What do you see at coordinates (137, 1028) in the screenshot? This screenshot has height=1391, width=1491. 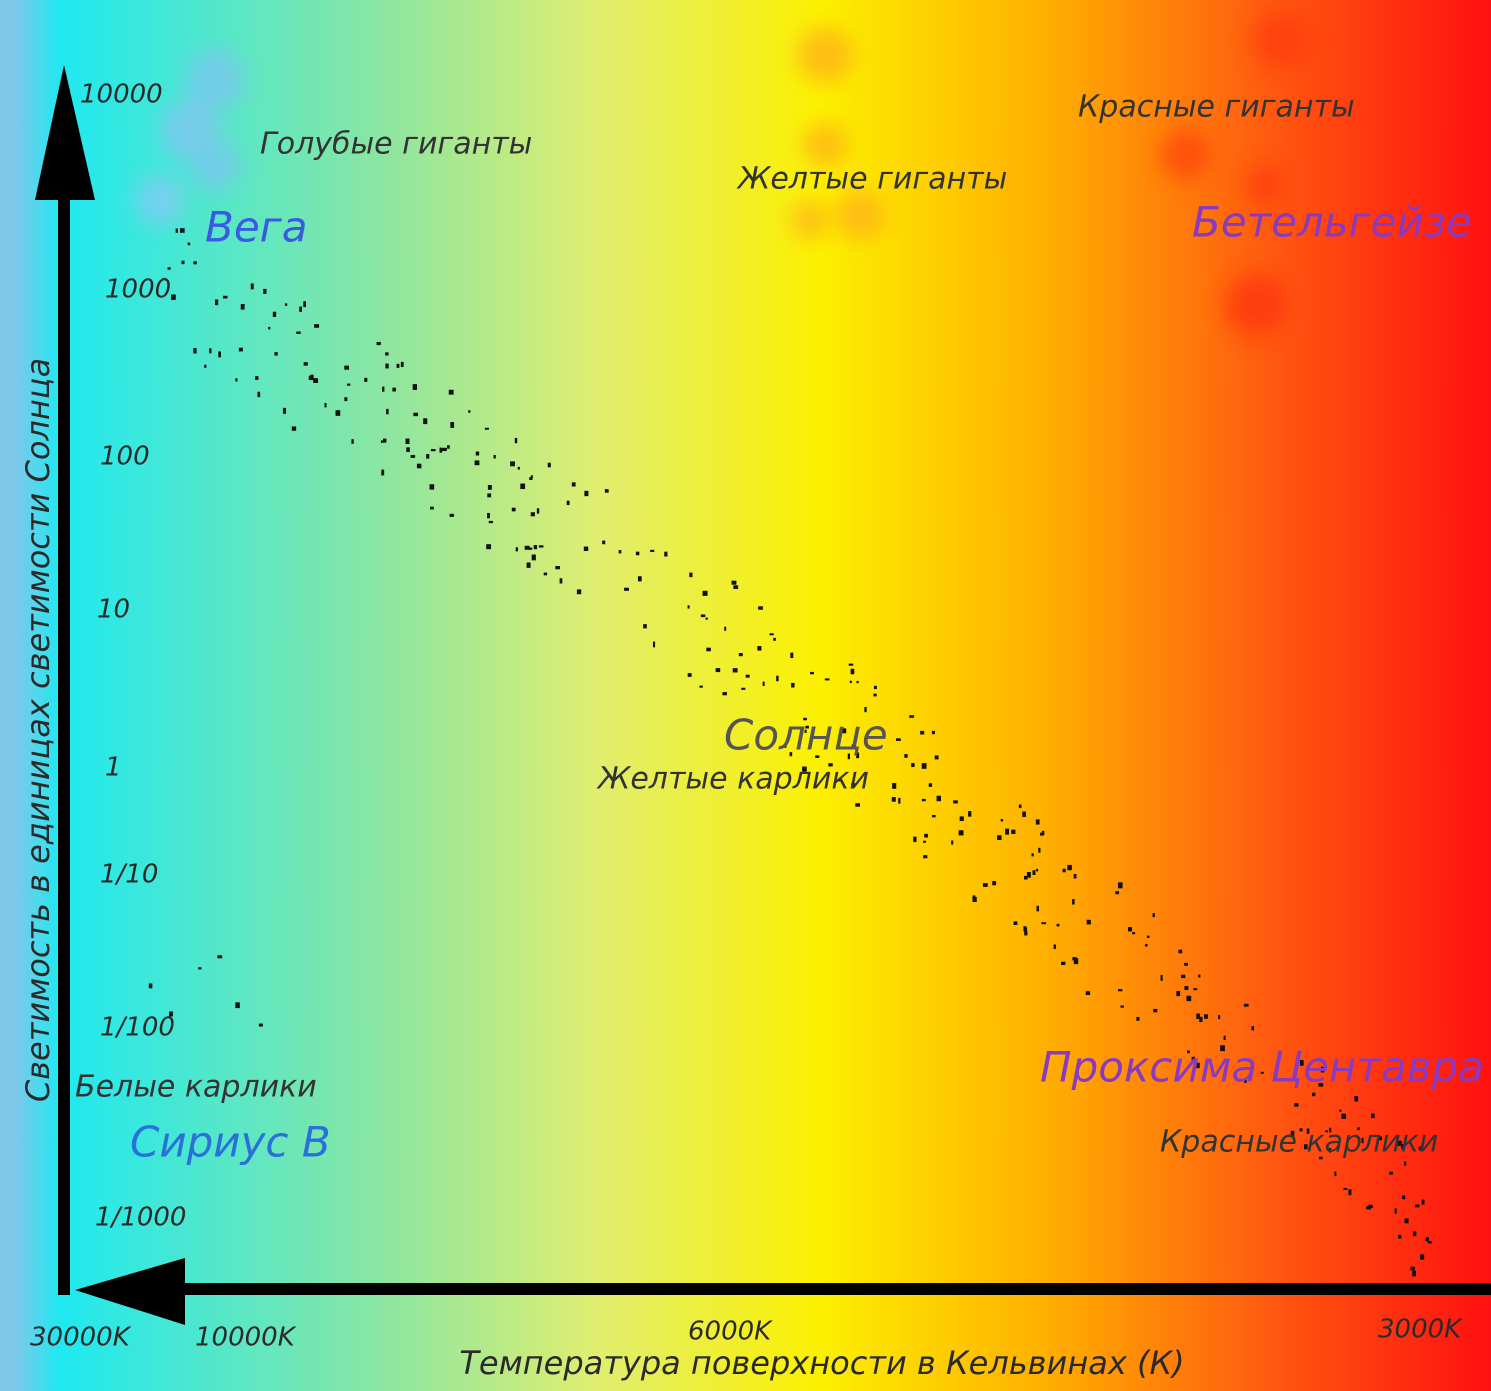 I see `y-tick: 1/100` at bounding box center [137, 1028].